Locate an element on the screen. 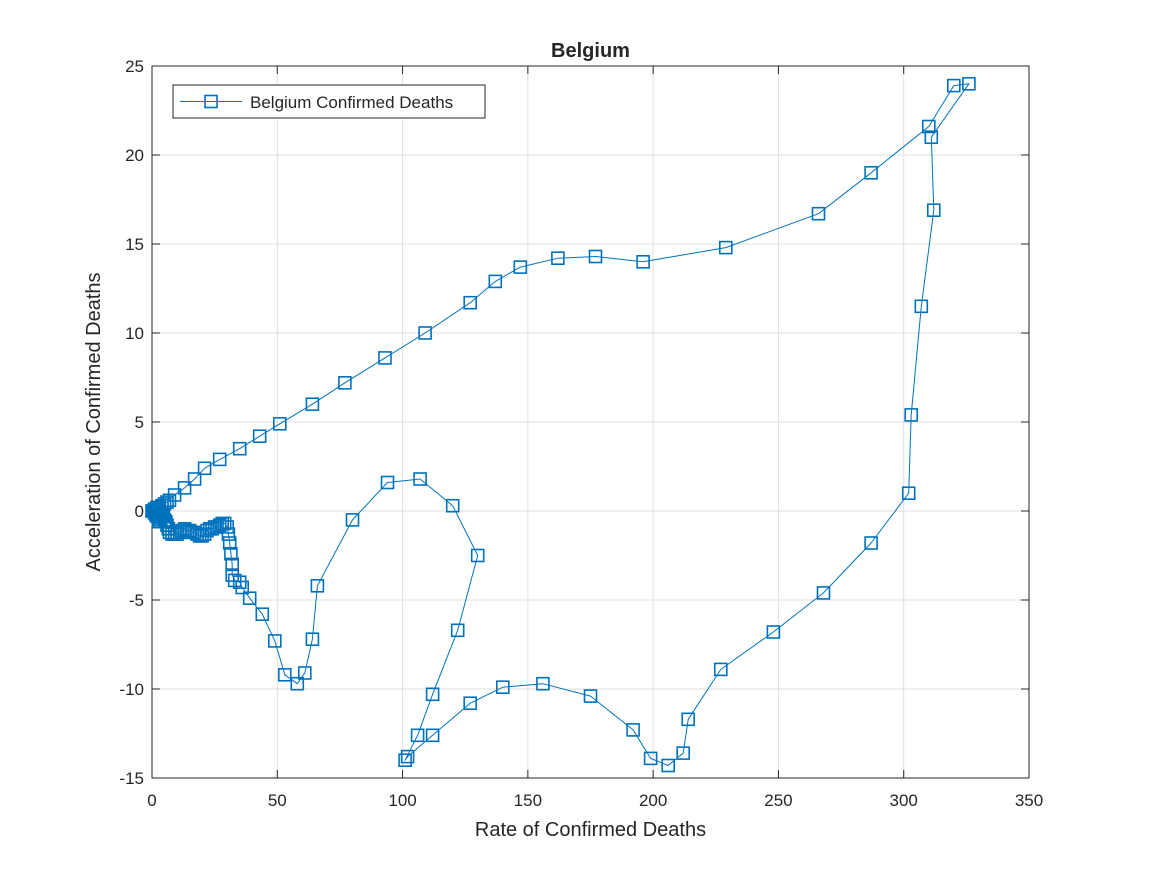  legend-box is located at coordinates (329, 101).